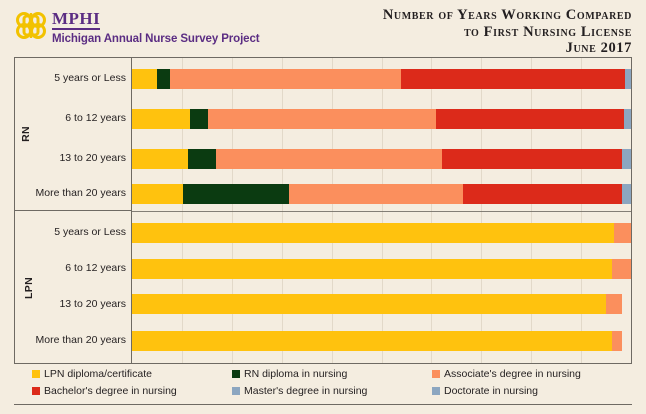 This screenshot has height=414, width=646. I want to click on org-name: Michigan Annual Nurse Survey Project, so click(156, 39).